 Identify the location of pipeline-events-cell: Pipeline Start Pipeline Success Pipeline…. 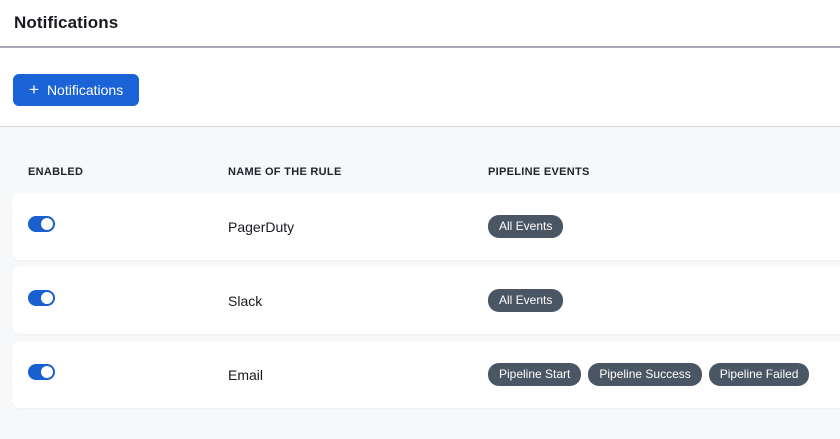
(664, 374).